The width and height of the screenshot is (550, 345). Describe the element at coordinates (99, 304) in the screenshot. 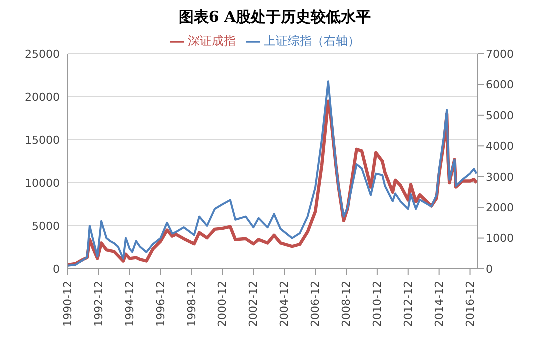

I see `x-tick-label: 1992-12` at that location.